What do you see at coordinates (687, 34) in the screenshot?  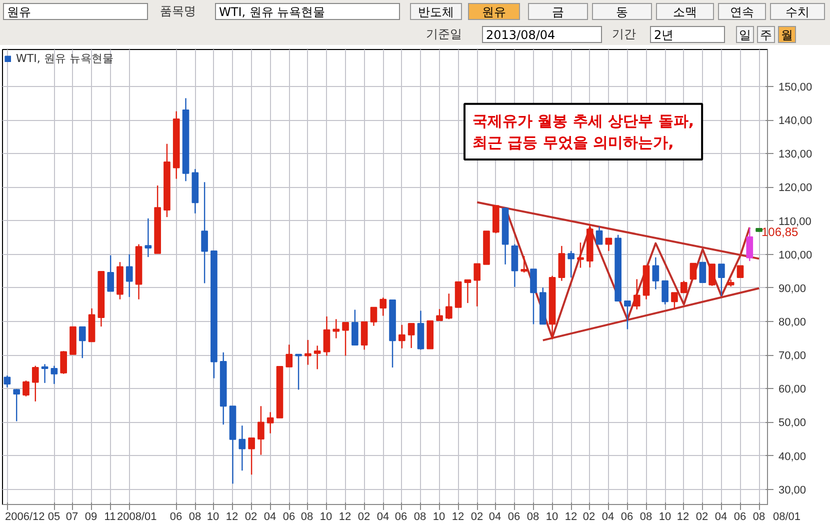 I see `text: 2년` at bounding box center [687, 34].